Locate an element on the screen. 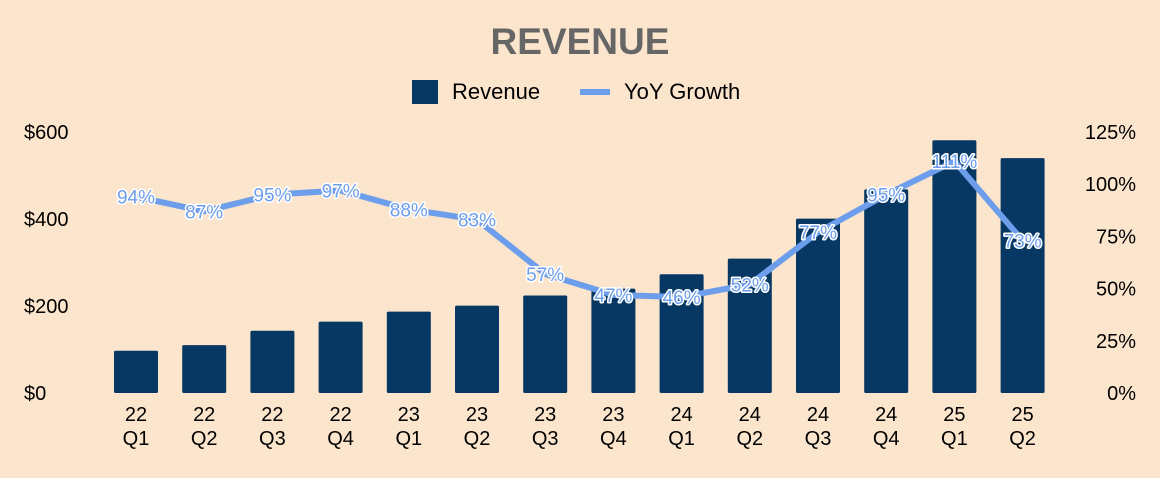 This screenshot has width=1160, height=478. yoy-growth-data-label: 111% is located at coordinates (955, 162).